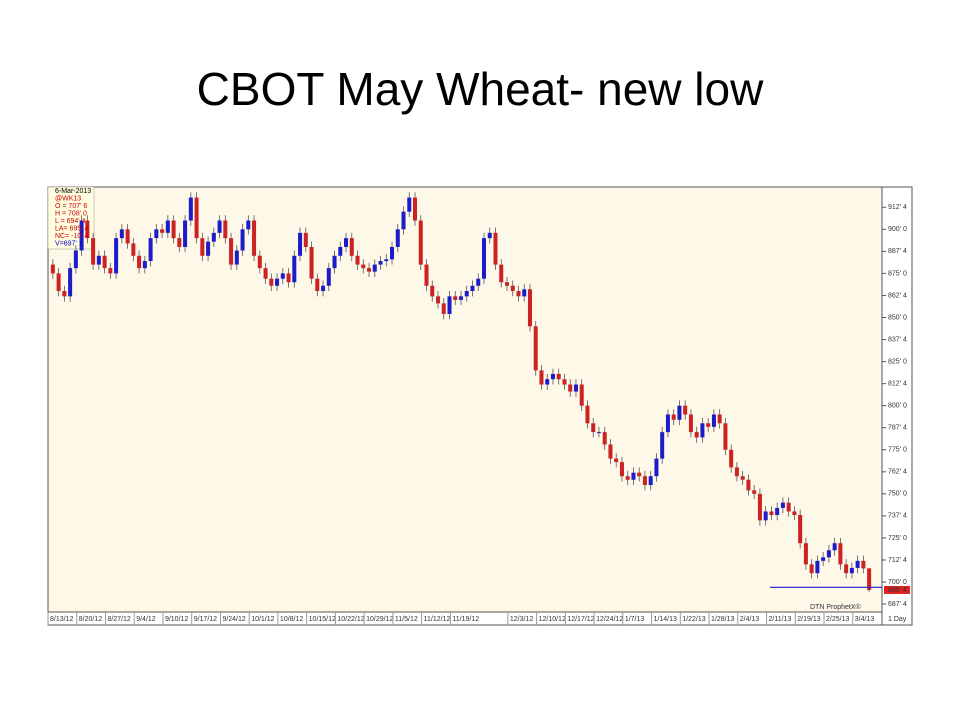 This screenshot has width=960, height=720. Describe the element at coordinates (897, 472) in the screenshot. I see `y-tick-label: 762' 4` at that location.